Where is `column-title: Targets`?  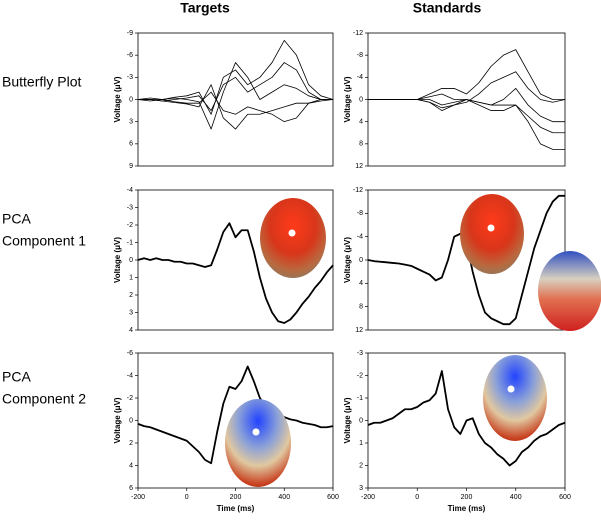
column-title: Targets is located at coordinates (205, 8).